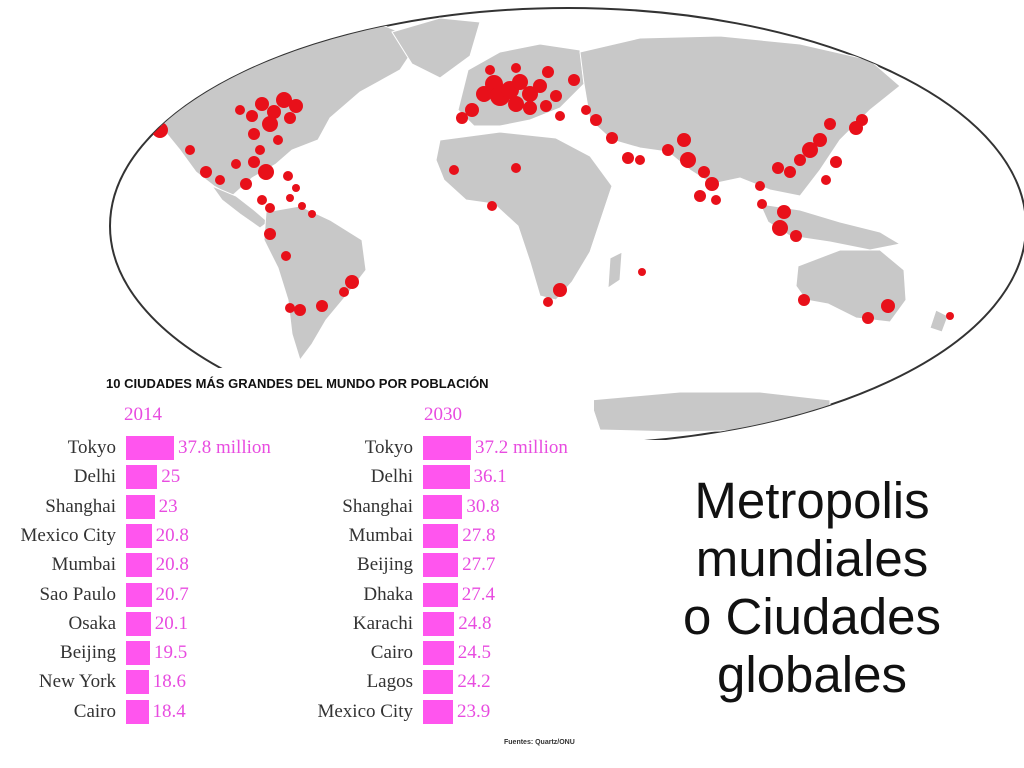 The image size is (1024, 768). I want to click on value-label: 37.8 million, so click(224, 447).